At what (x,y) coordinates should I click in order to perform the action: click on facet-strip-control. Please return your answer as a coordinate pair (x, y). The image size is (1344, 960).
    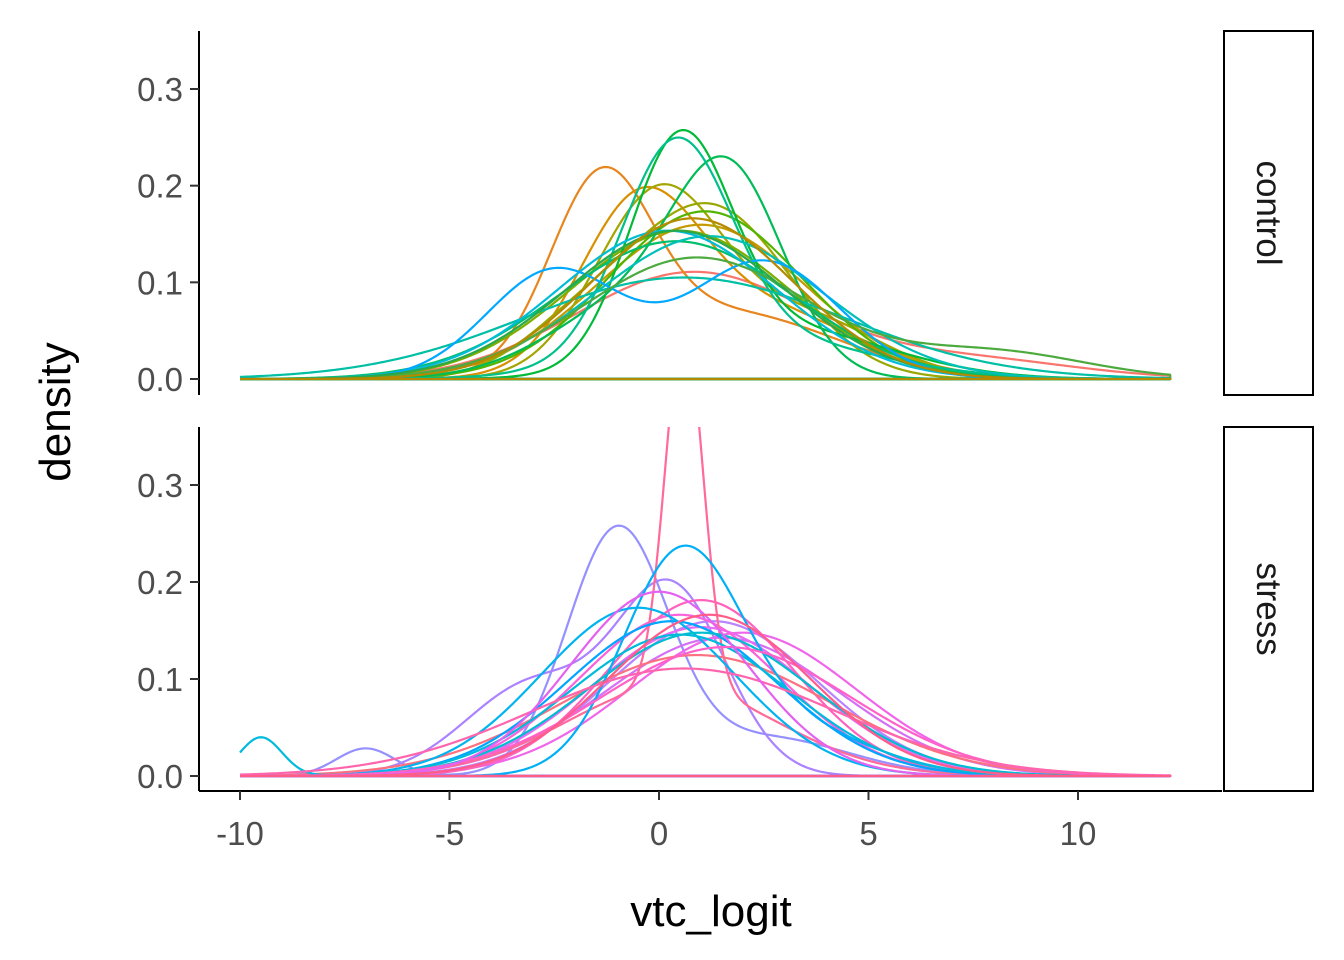
    Looking at the image, I should click on (1268, 213).